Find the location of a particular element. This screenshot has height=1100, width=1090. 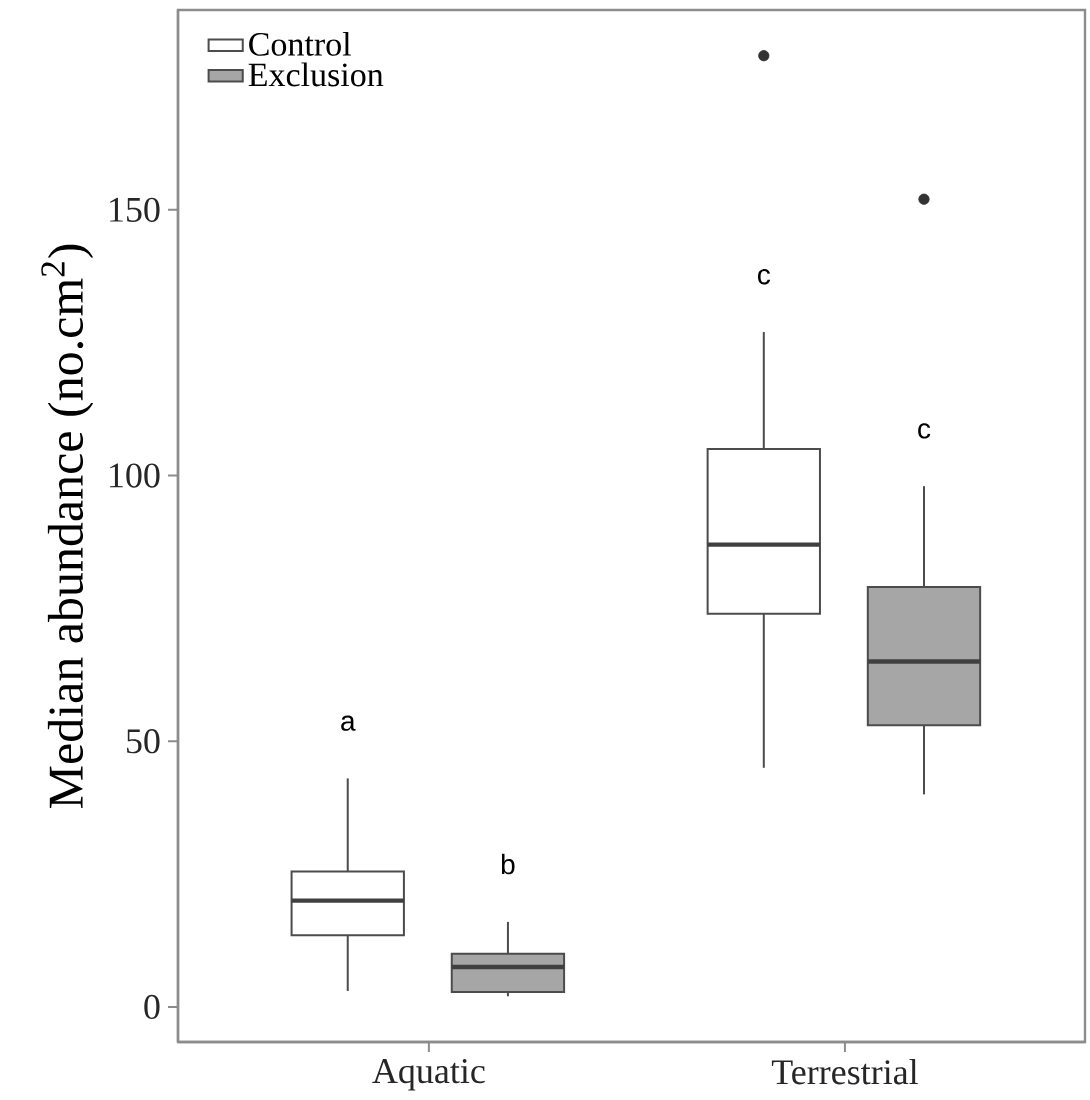

annotation: b is located at coordinates (508, 864).